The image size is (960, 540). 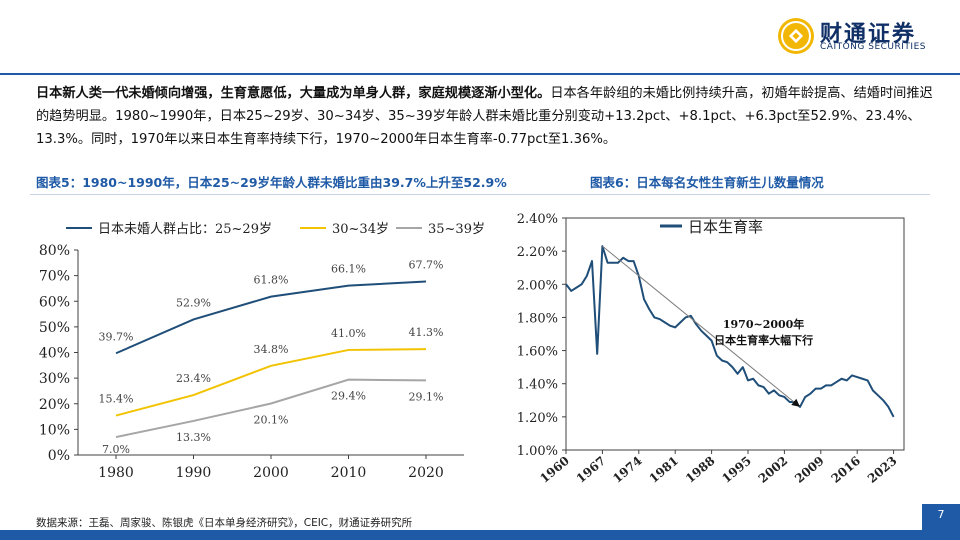 I want to click on chart2-legend: 日本生育率, so click(x=711, y=227).